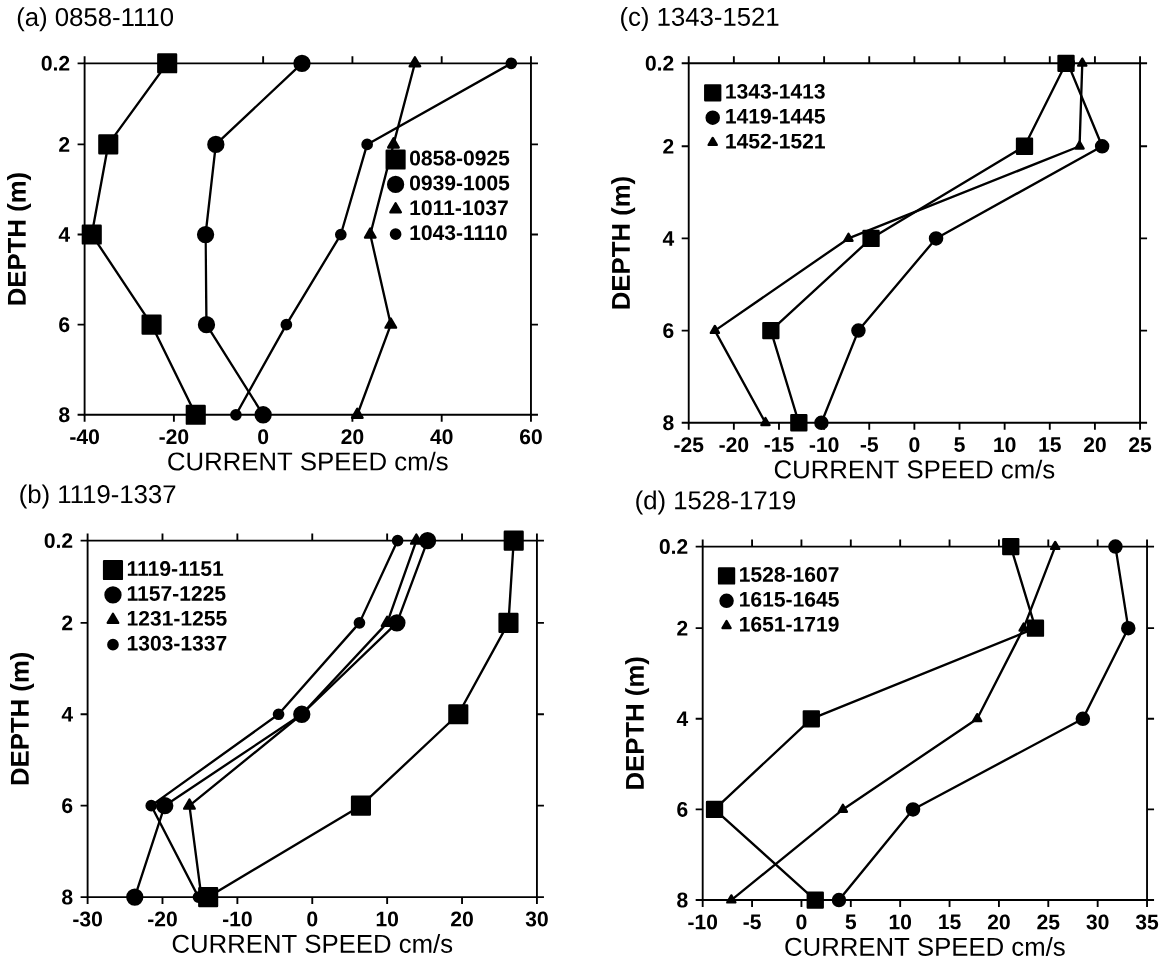  What do you see at coordinates (441, 437) in the screenshot?
I see `x-tick-label: 40` at bounding box center [441, 437].